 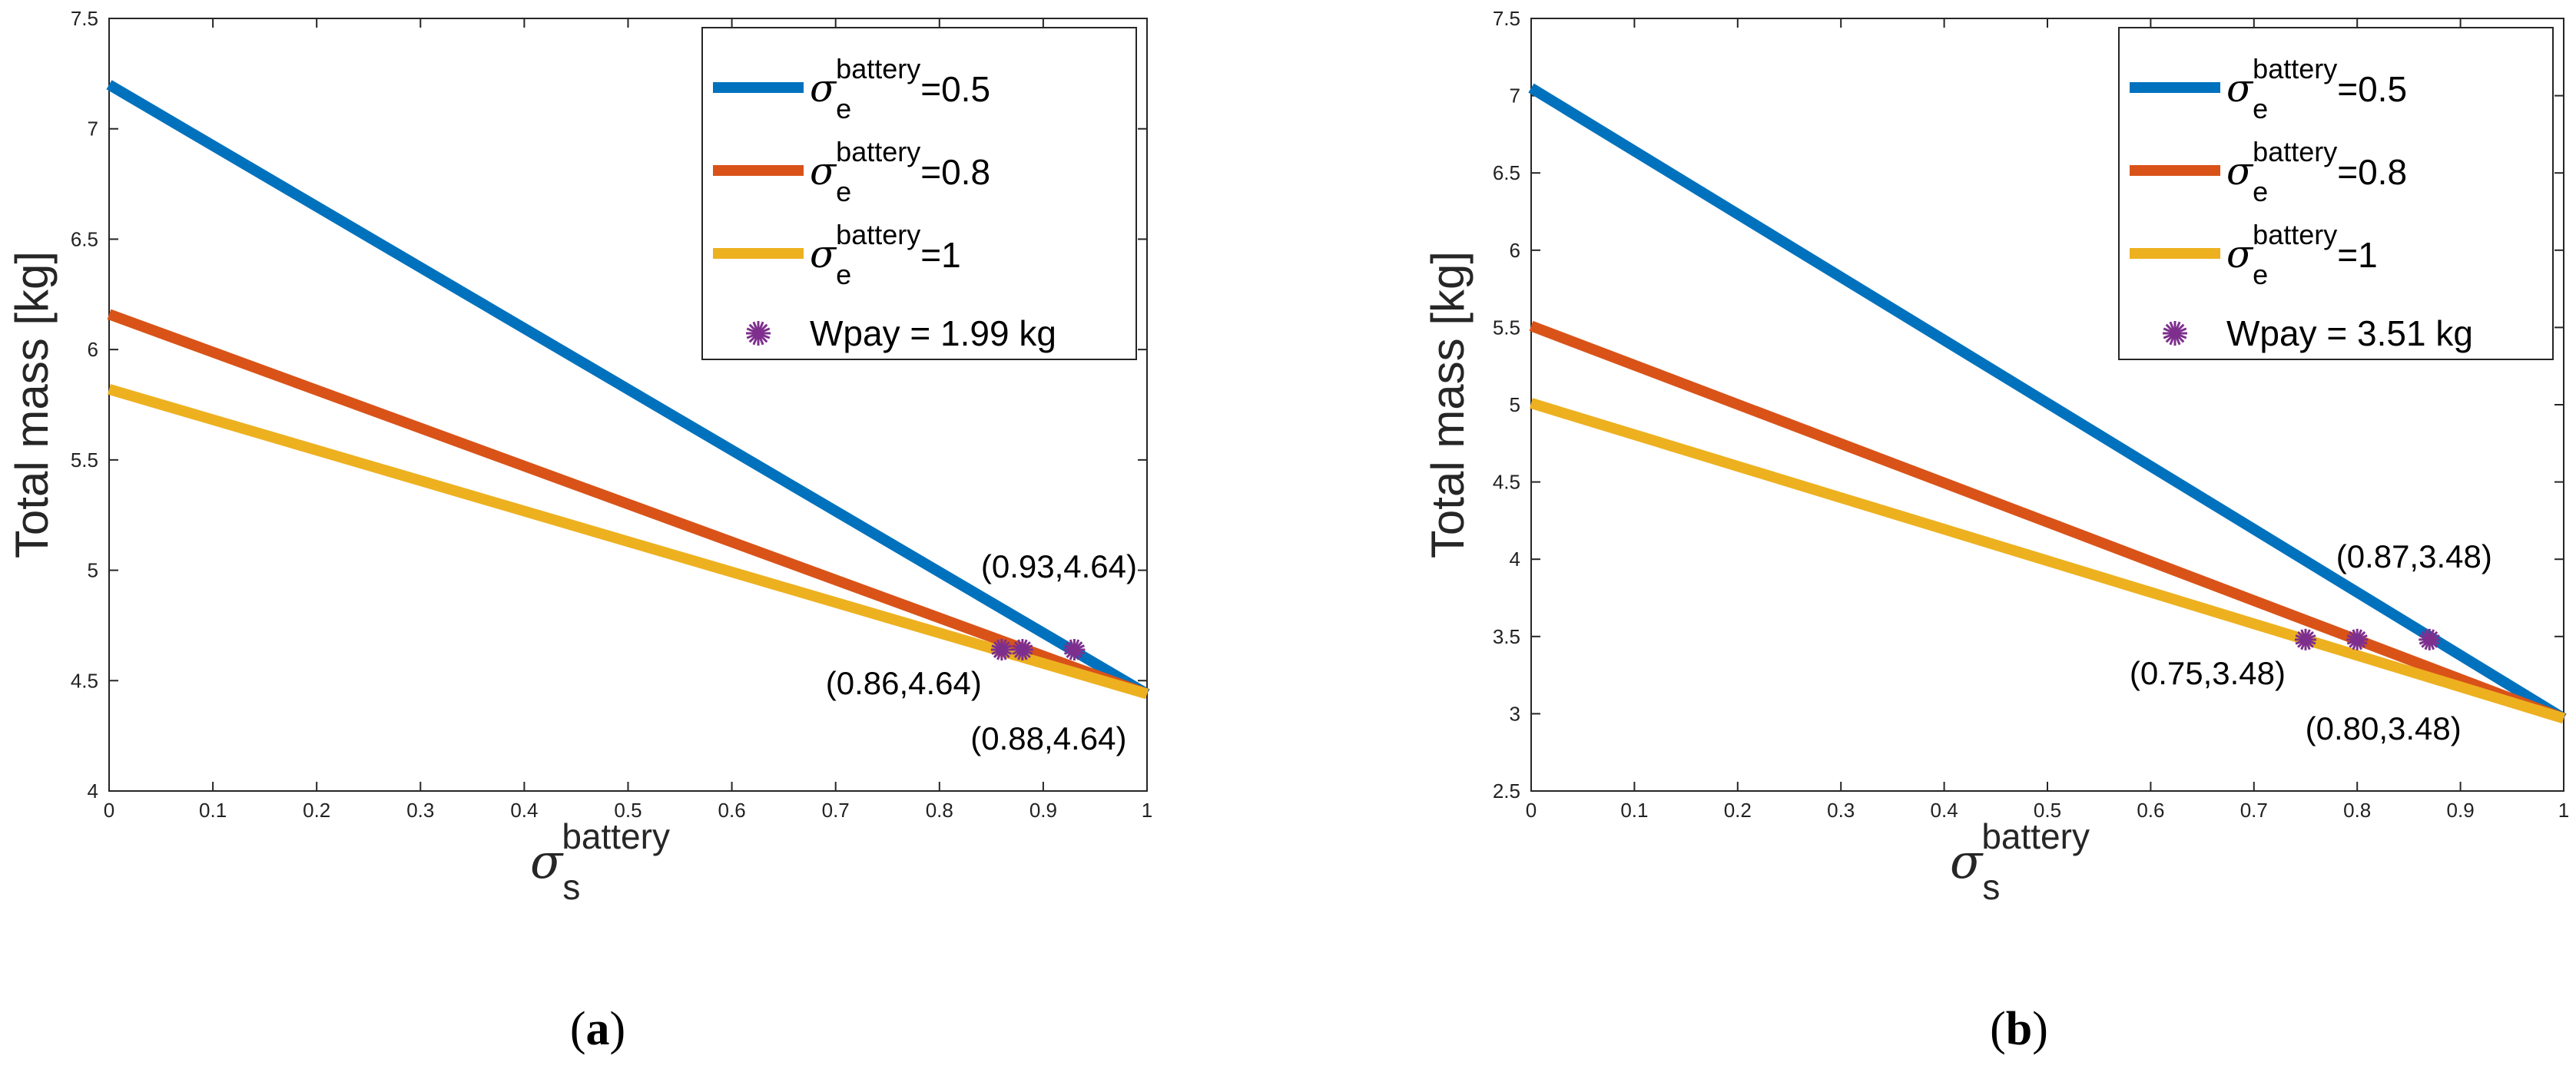 I want to click on legend-marker-label: Wpay = 3.51 kg, so click(x=2349, y=333).